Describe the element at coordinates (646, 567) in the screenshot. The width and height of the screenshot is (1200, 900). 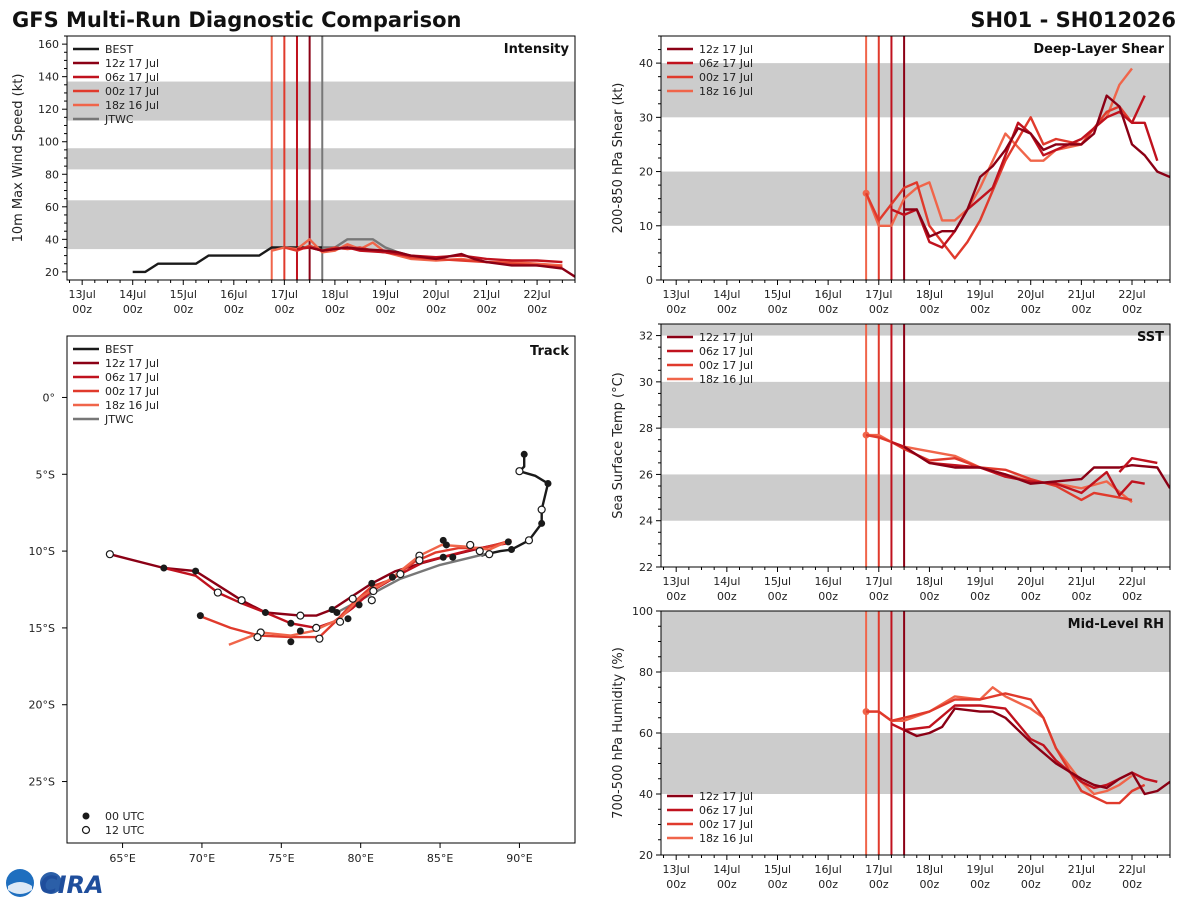
I see `sst-ytick-label: 22` at that location.